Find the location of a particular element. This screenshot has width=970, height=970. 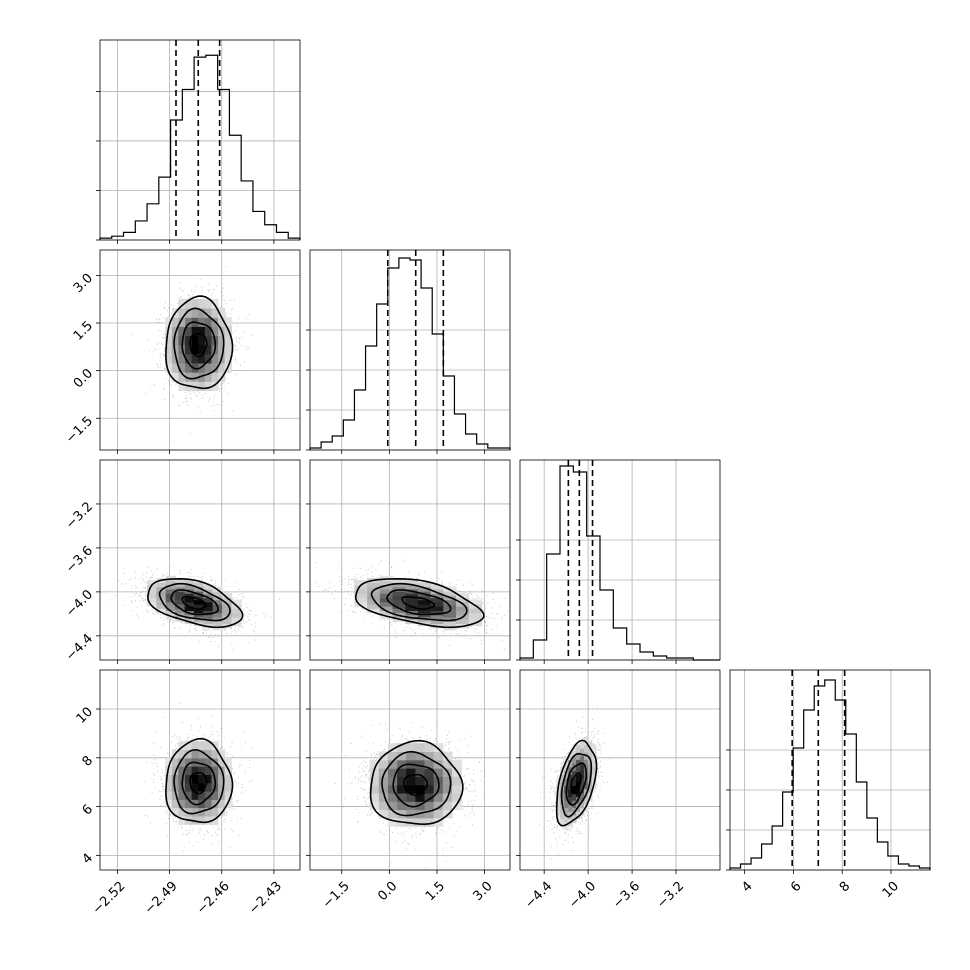

panel-frame is located at coordinates (200, 350).